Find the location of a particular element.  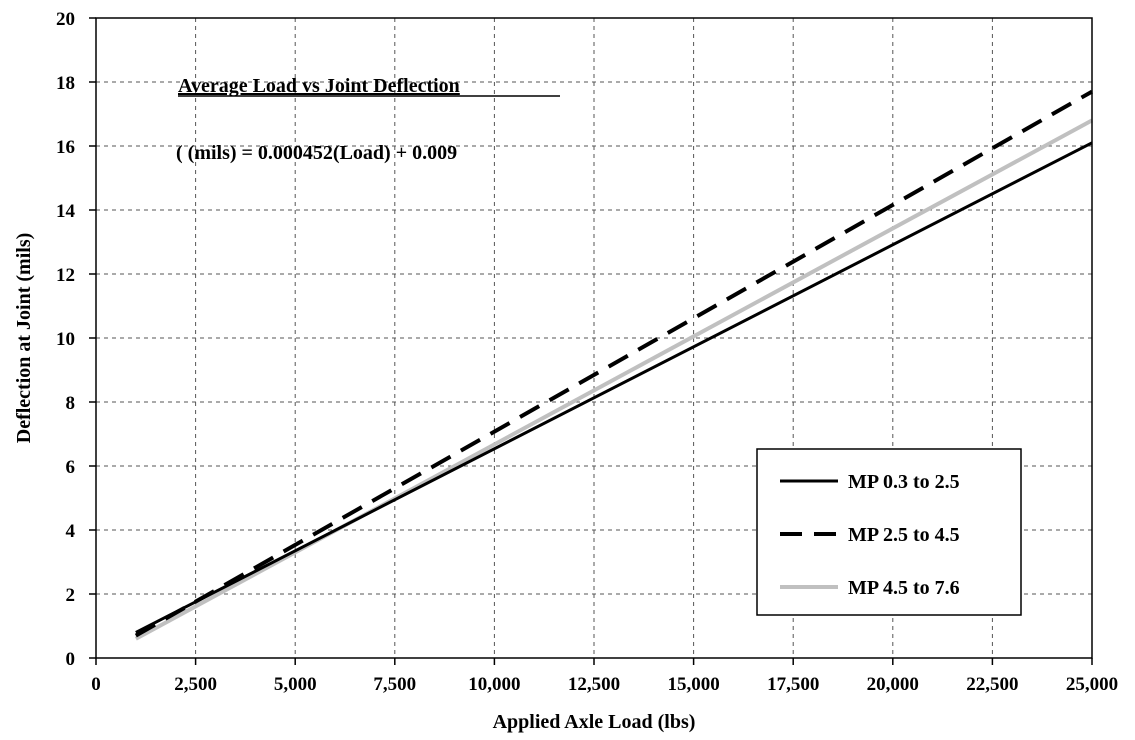

y-tick-label: 20 is located at coordinates (65, 19).